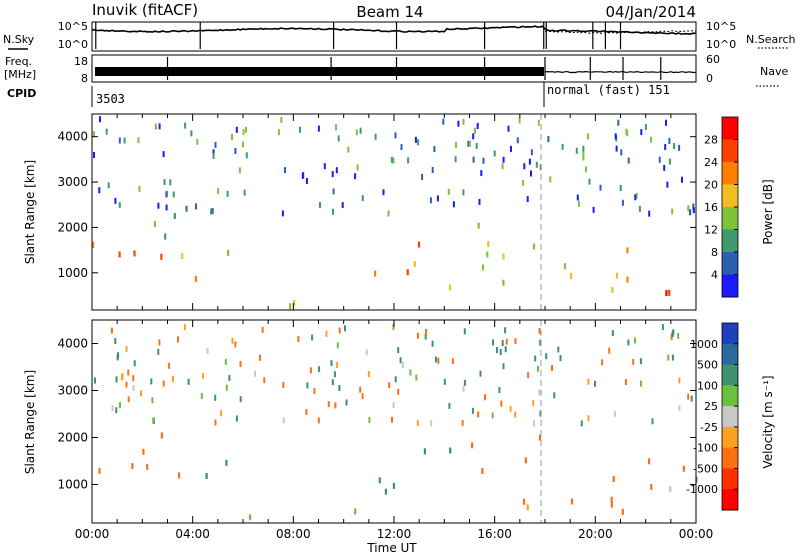 The image size is (800, 554). Describe the element at coordinates (20, 74) in the screenshot. I see `freq-unit: [MHz]` at that location.